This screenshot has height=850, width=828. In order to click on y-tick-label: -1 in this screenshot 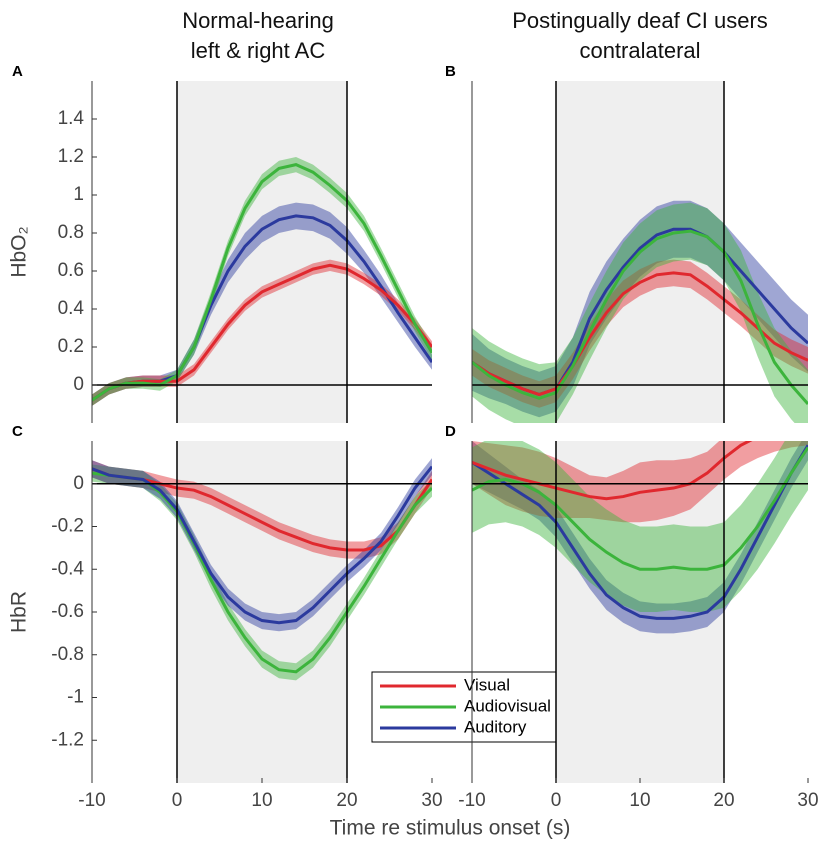, I will do `click(75, 697)`.